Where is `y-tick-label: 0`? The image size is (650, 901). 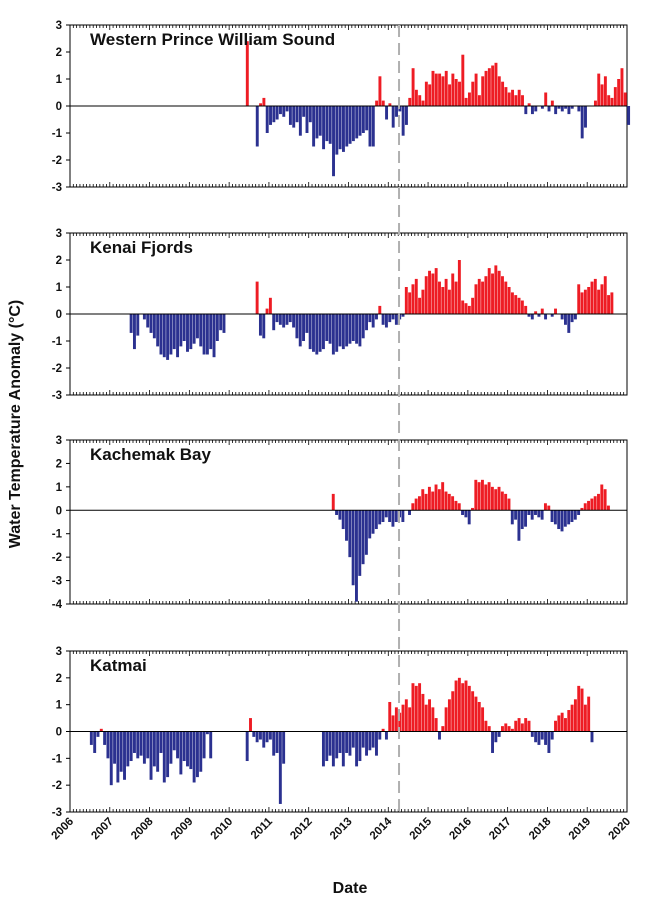
y-tick-label: 0 is located at coordinates (59, 315).